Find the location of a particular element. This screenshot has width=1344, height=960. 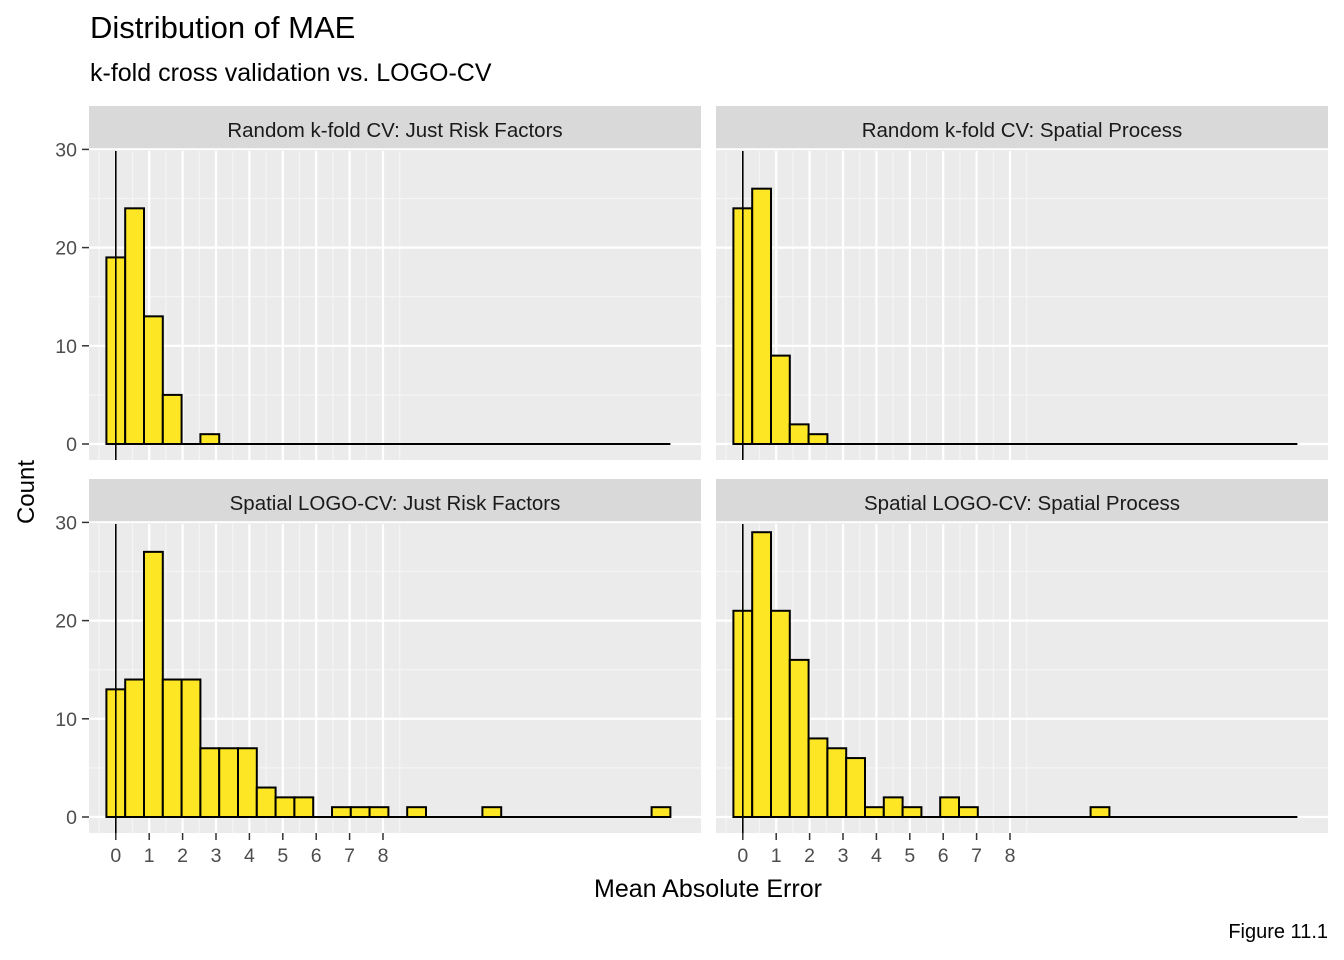

facet-strip-label: Spatial LOGO-CV: Spatial Process is located at coordinates (1022, 503).